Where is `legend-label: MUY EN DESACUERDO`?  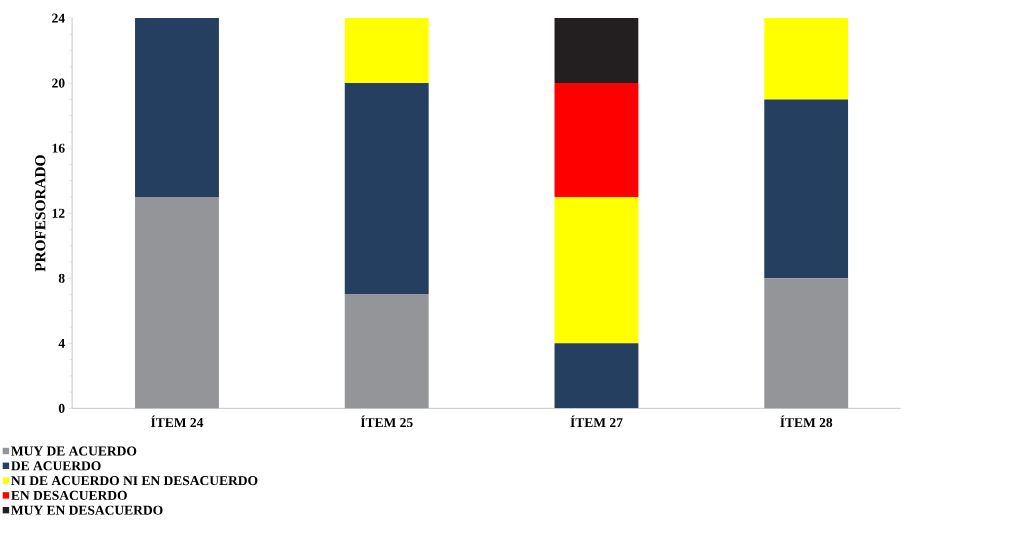
legend-label: MUY EN DESACUERDO is located at coordinates (87, 510).